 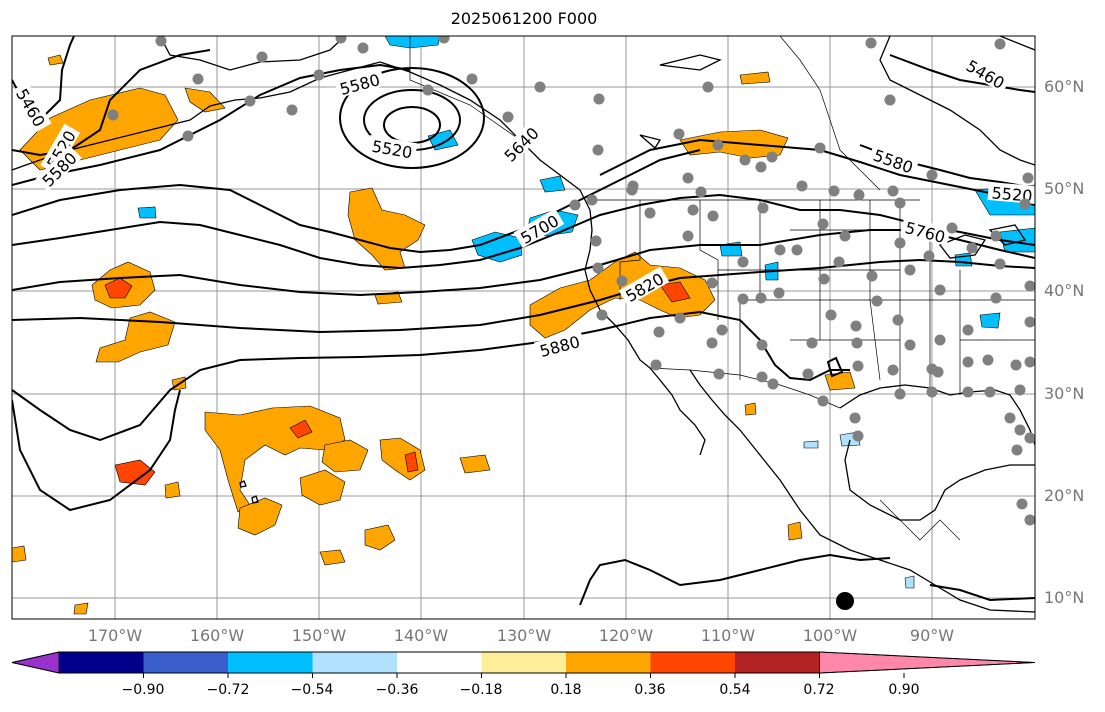 I want to click on colorbar, so click(x=523, y=664).